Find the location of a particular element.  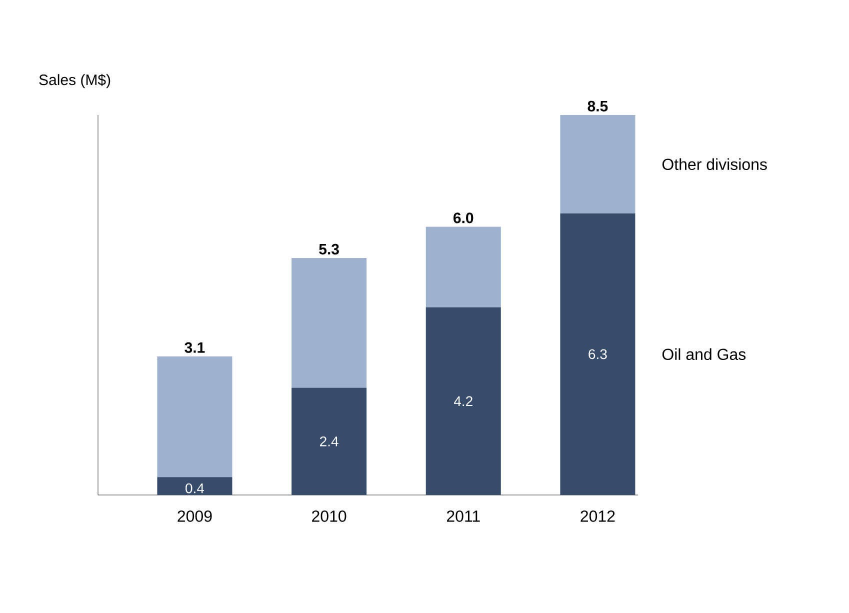

total-label: 8.5 is located at coordinates (598, 106).